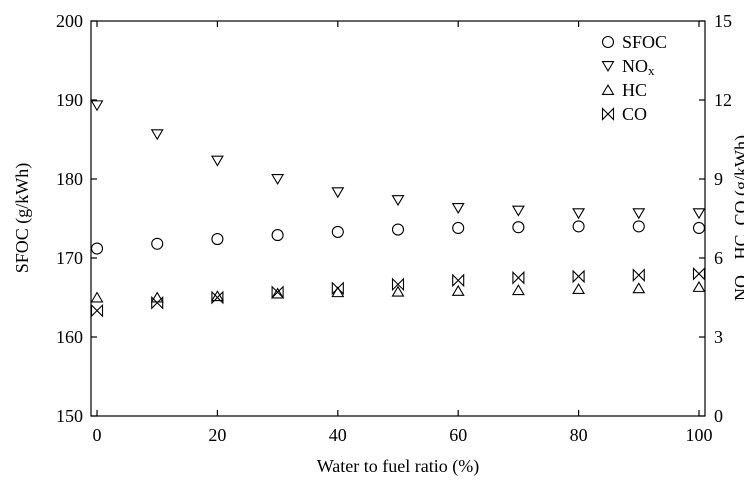 The height and width of the screenshot is (483, 744). I want to click on left-y-tick-label: 150, so click(69, 416).